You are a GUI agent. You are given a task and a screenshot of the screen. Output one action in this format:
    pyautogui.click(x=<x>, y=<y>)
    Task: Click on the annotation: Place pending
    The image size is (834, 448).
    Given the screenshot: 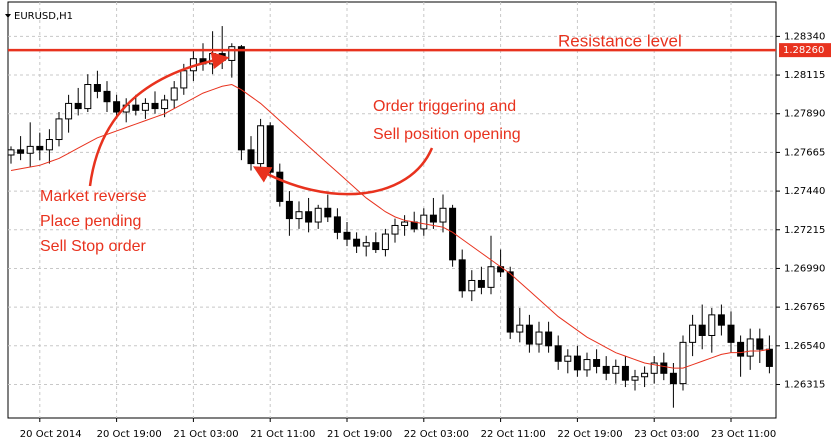 What is the action you would take?
    pyautogui.click(x=90, y=221)
    